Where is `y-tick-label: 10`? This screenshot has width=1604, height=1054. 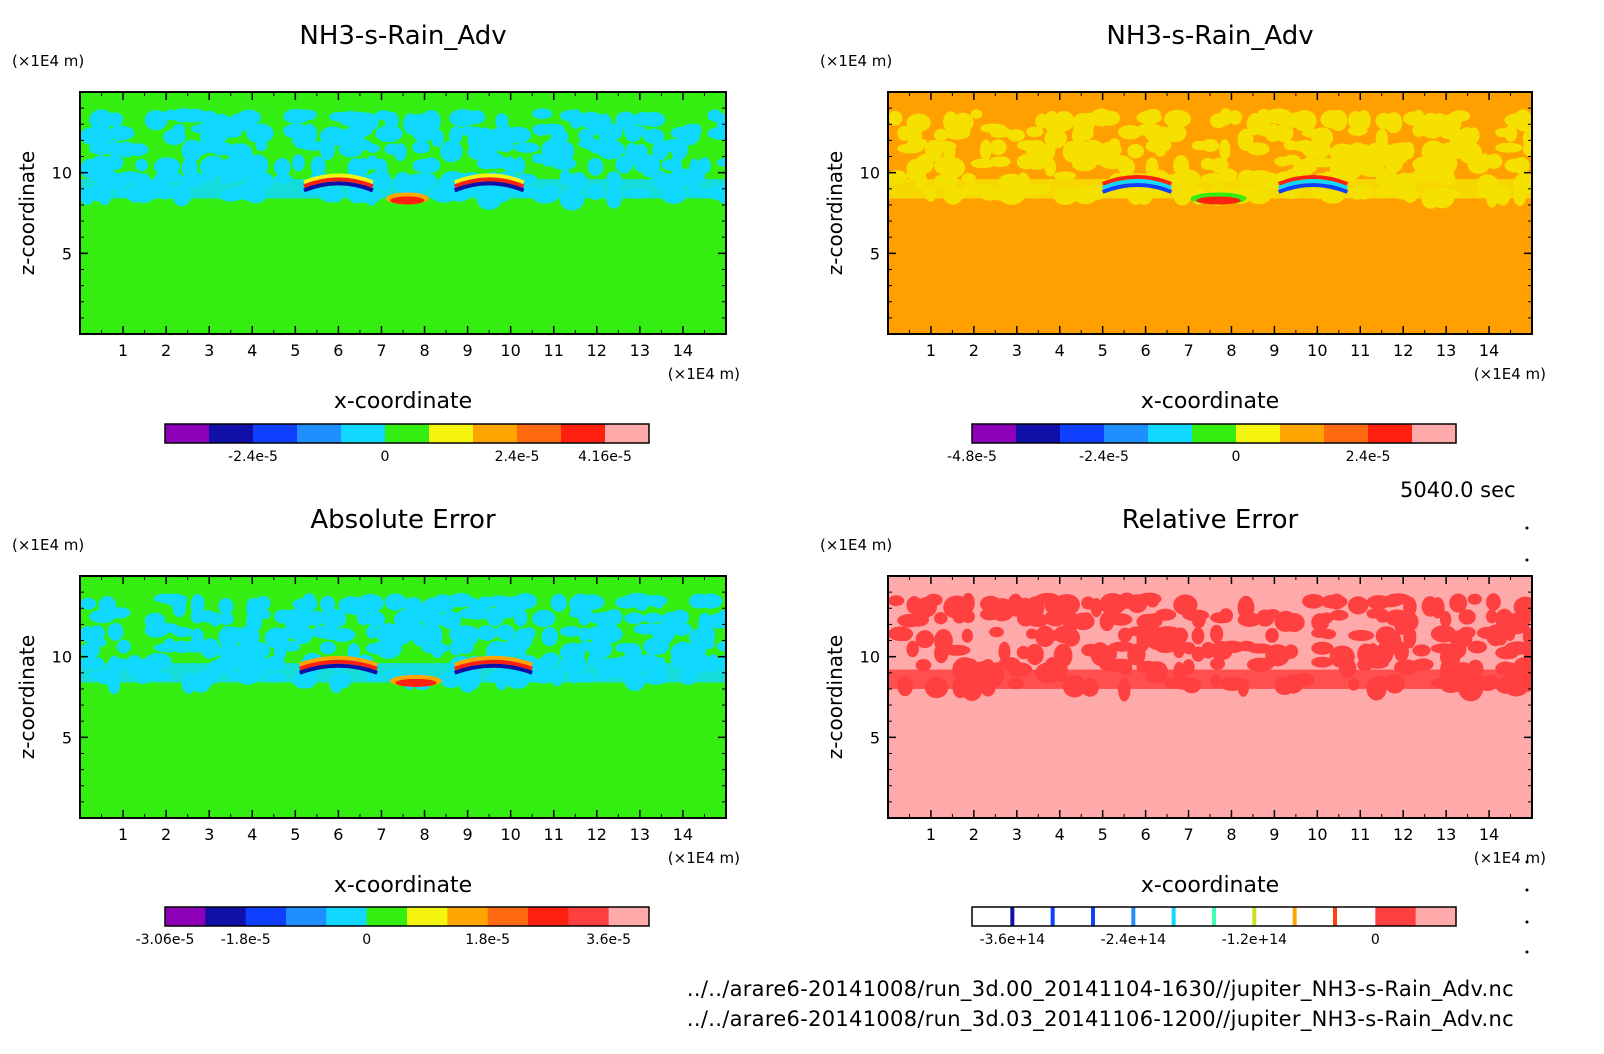
y-tick-label: 10 is located at coordinates (62, 657).